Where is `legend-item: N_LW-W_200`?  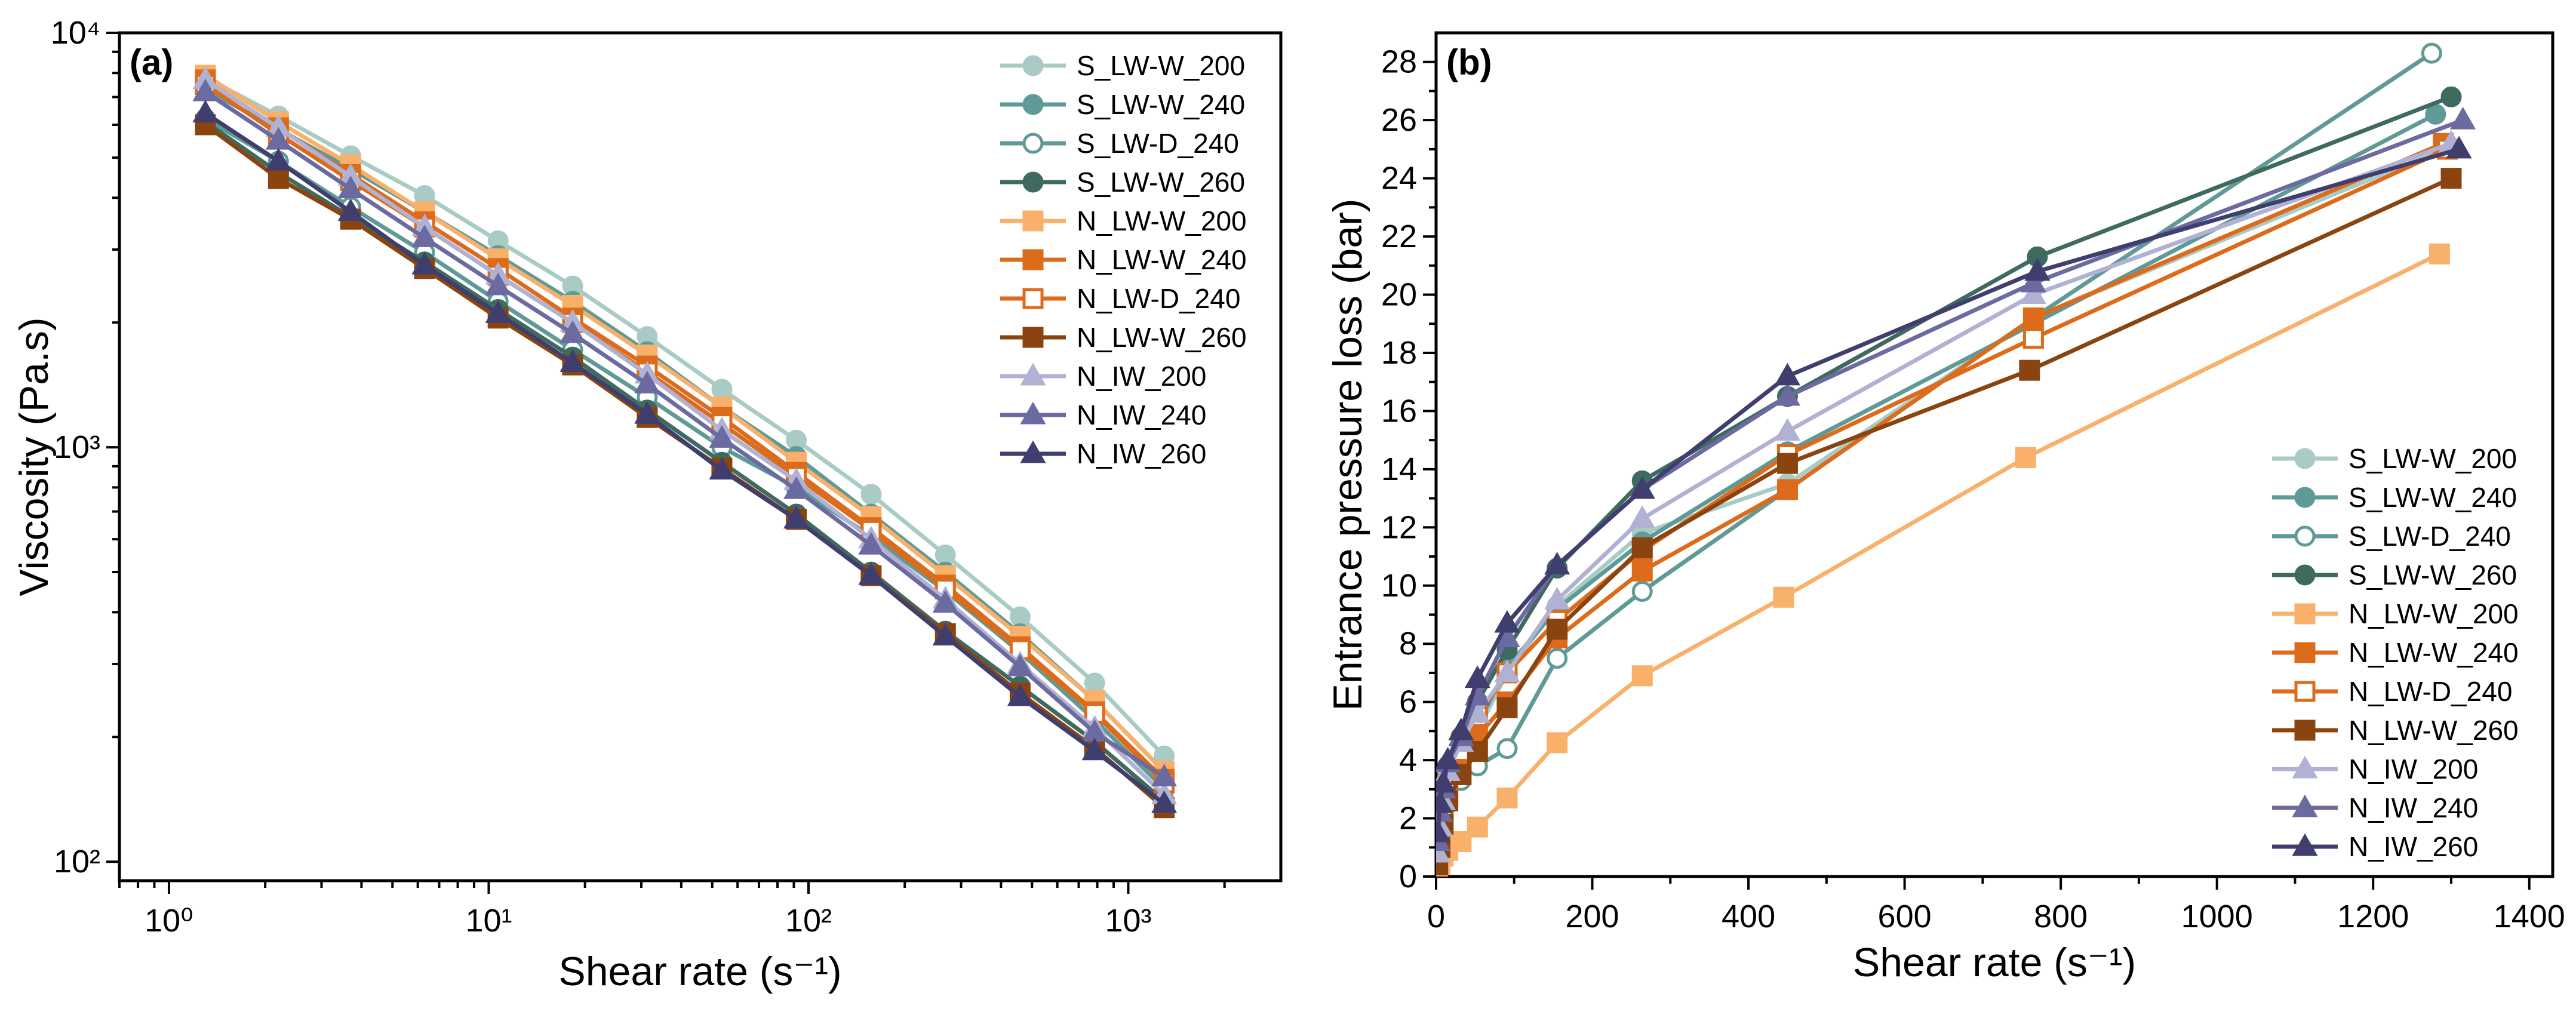
legend-item: N_LW-W_200 is located at coordinates (1123, 220).